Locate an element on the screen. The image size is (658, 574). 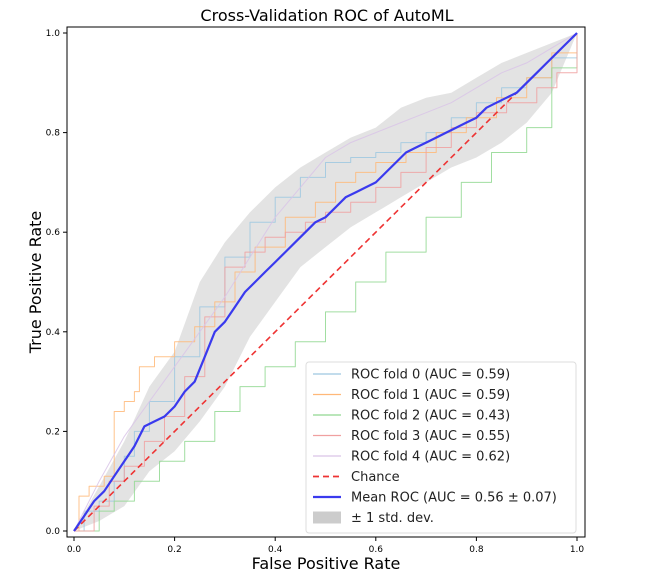
legend-item: ROC fold 0 (AUC = 0.59) is located at coordinates (411, 375).